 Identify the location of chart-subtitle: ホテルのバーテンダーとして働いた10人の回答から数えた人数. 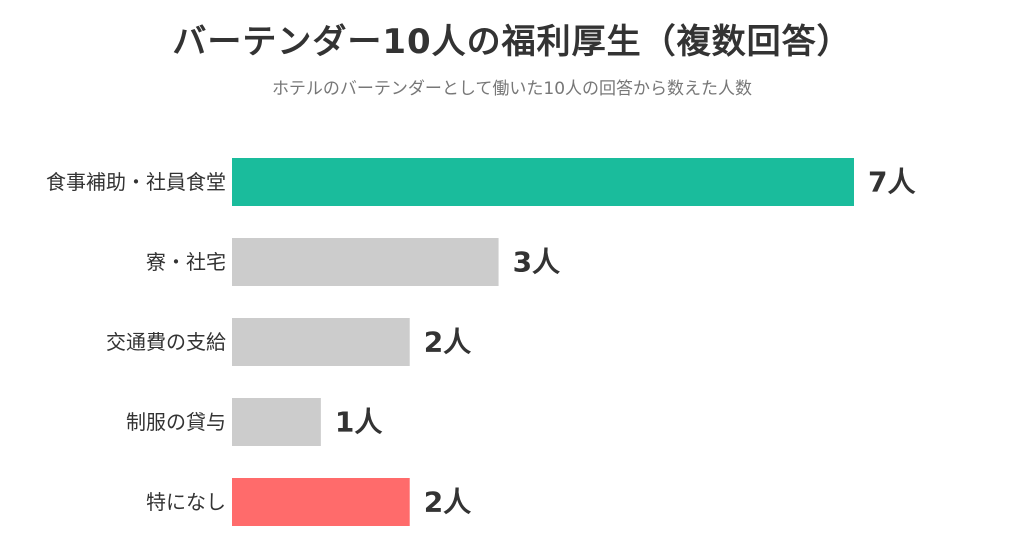
(512, 89).